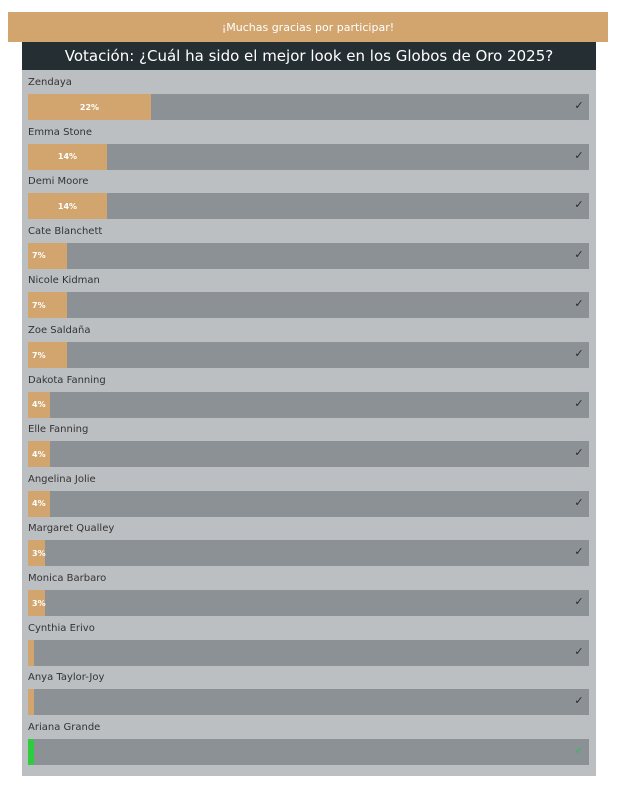 This screenshot has height=792, width=620. Describe the element at coordinates (67, 578) in the screenshot. I see `option-name: Monica Barbaro` at that location.